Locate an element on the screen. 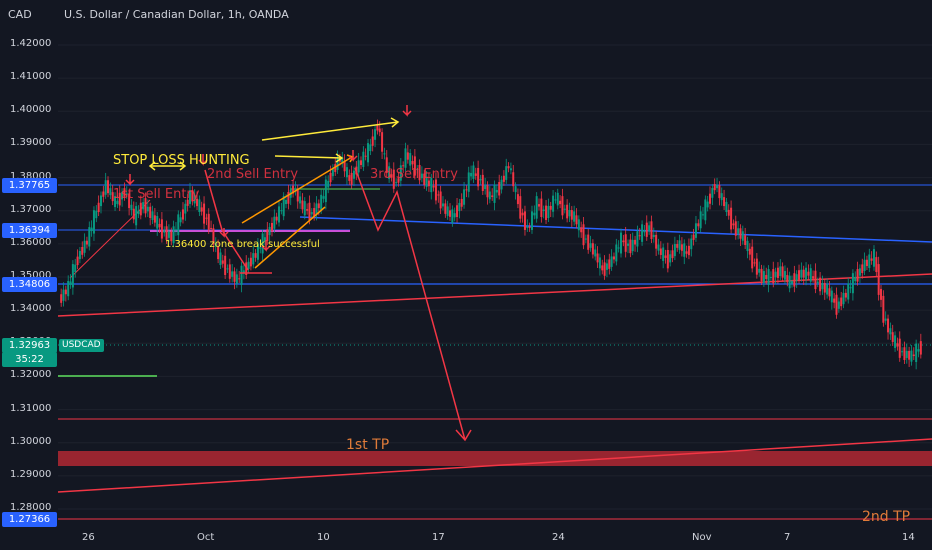  x-tick-label: Oct is located at coordinates (206, 537).